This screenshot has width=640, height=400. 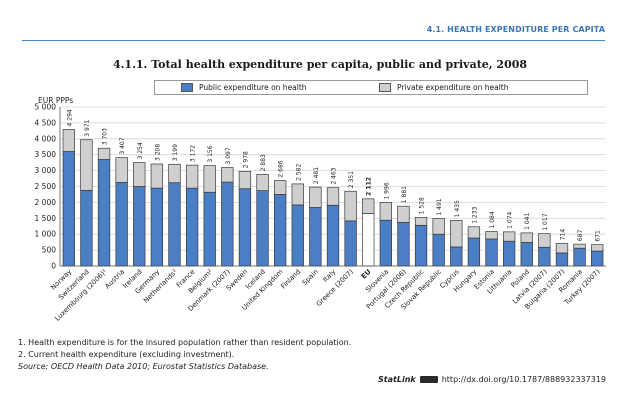 What do you see at coordinates (55, 100) in the screenshot?
I see `y-axis-title: EUR PPPs` at bounding box center [55, 100].